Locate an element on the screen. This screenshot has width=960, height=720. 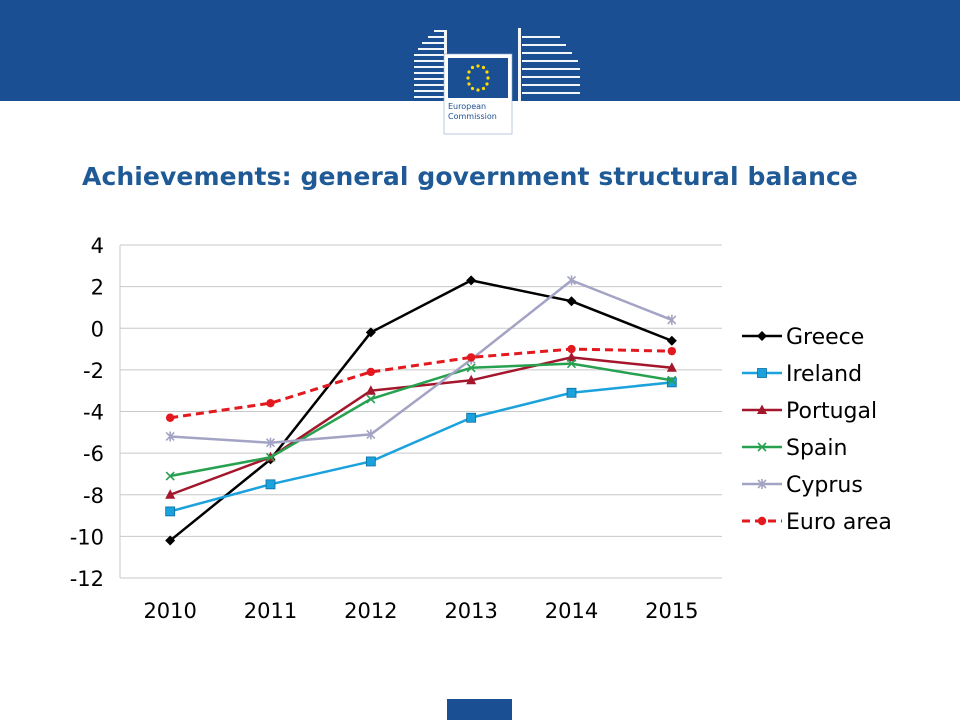
y-tick-label: -2 is located at coordinates (93, 371).